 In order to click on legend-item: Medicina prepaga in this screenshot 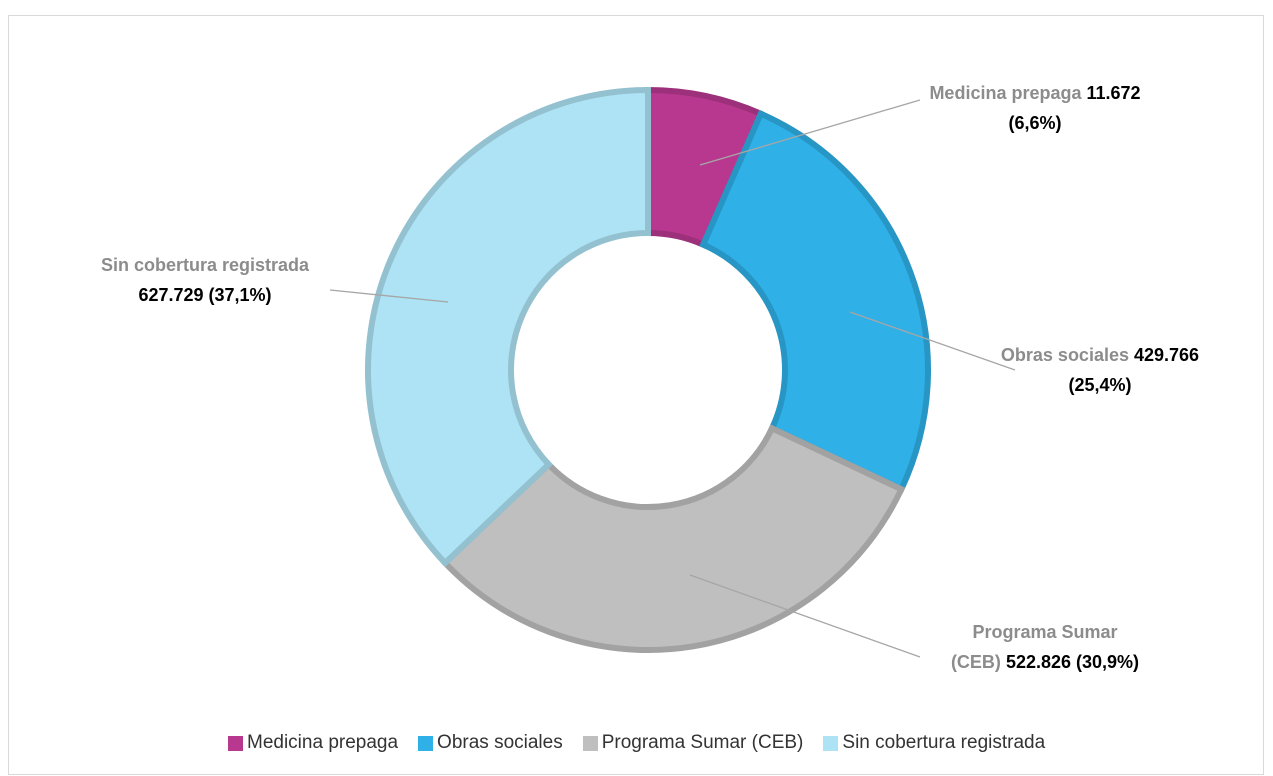, I will do `click(313, 743)`.